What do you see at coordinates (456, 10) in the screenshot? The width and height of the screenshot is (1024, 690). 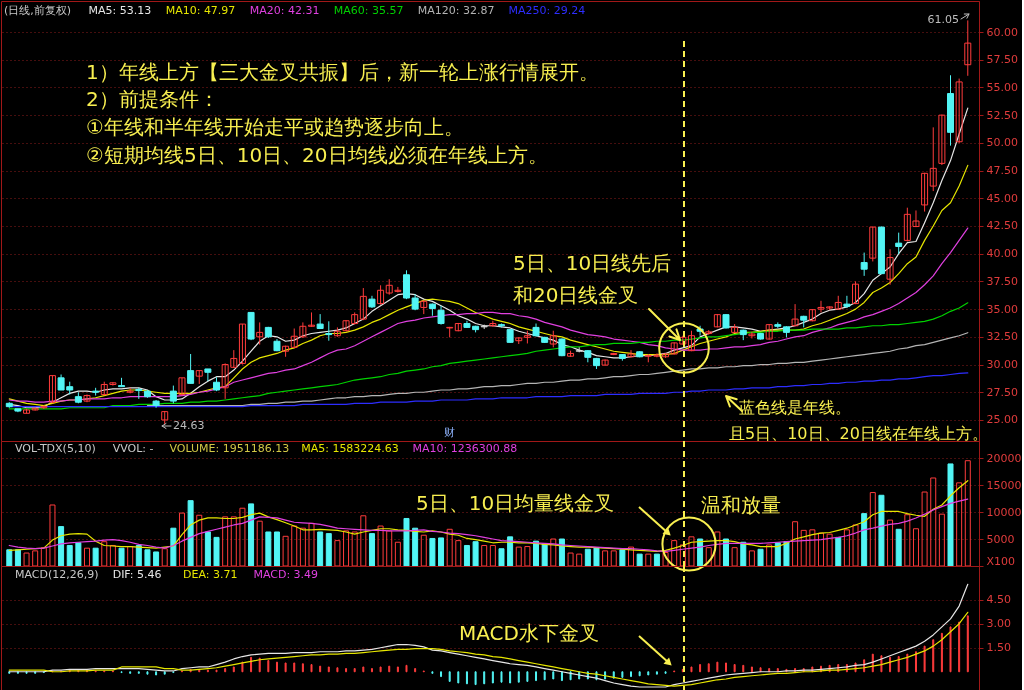 I see `text: MA120: 32.87` at bounding box center [456, 10].